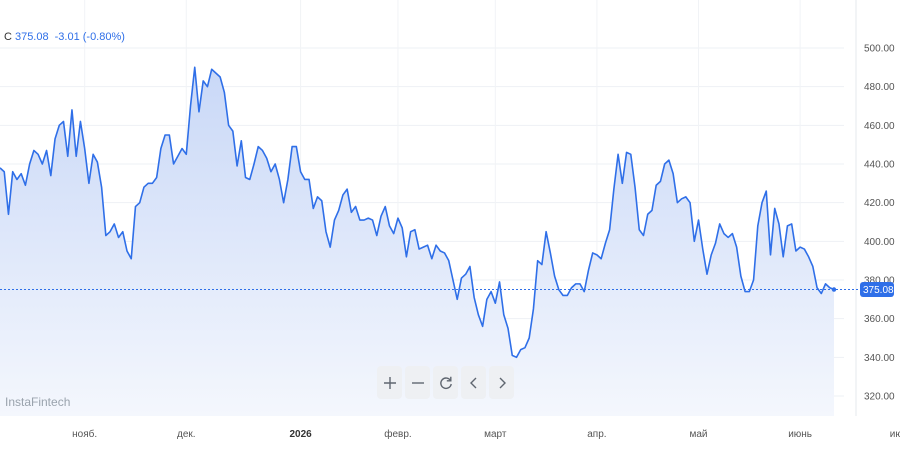  Describe the element at coordinates (895, 434) in the screenshot. I see `x-tick-label: июль` at that location.